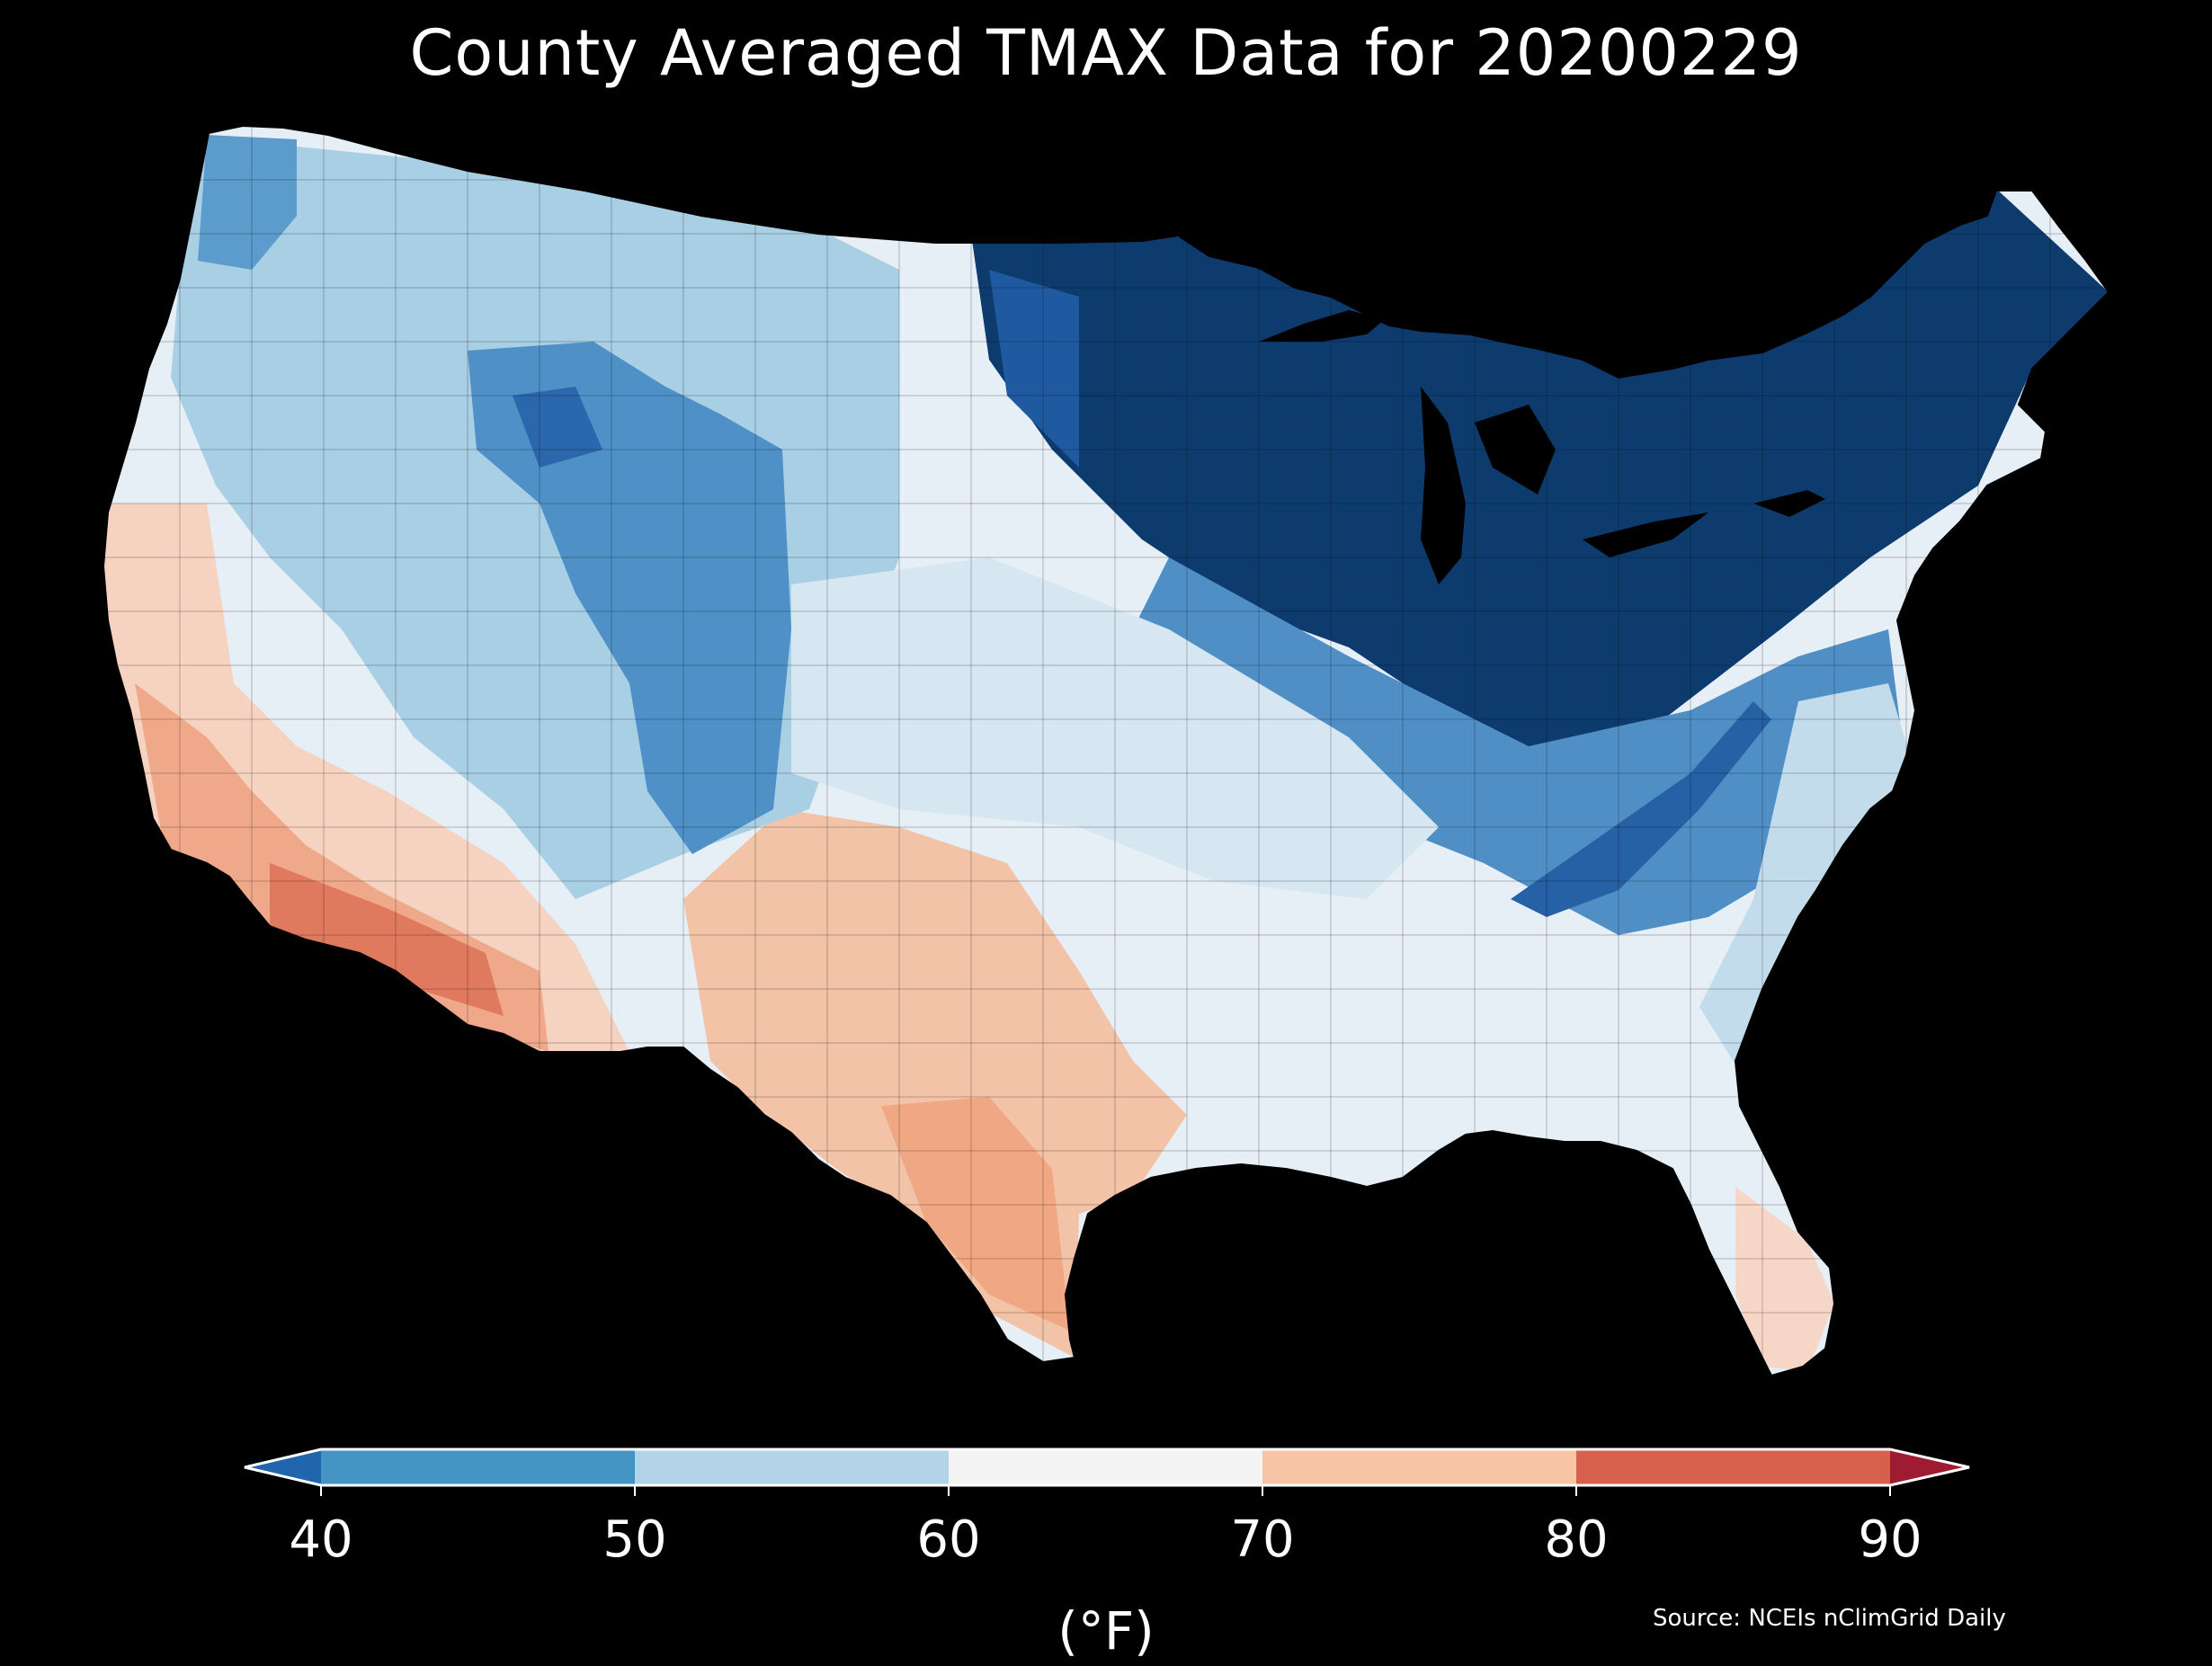  Describe the element at coordinates (1106, 53) in the screenshot. I see `map-title: County Averaged TMAX Data for 20200229` at that location.